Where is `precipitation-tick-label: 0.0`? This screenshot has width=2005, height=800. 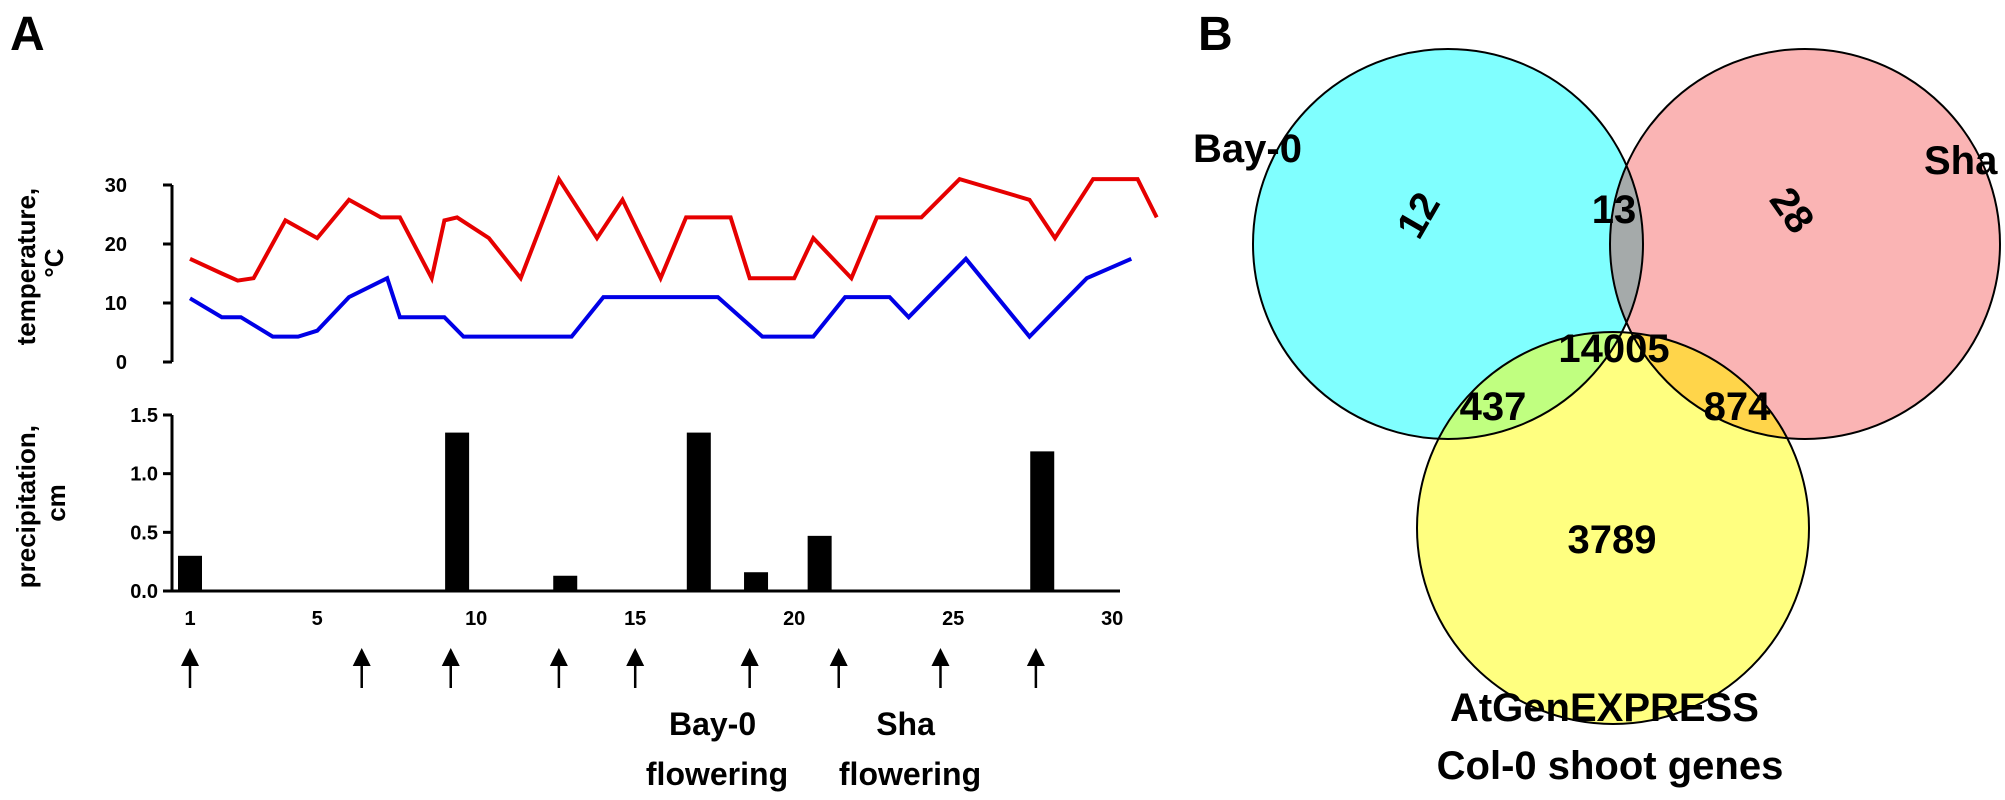
precipitation-tick-label: 0.0 is located at coordinates (144, 592).